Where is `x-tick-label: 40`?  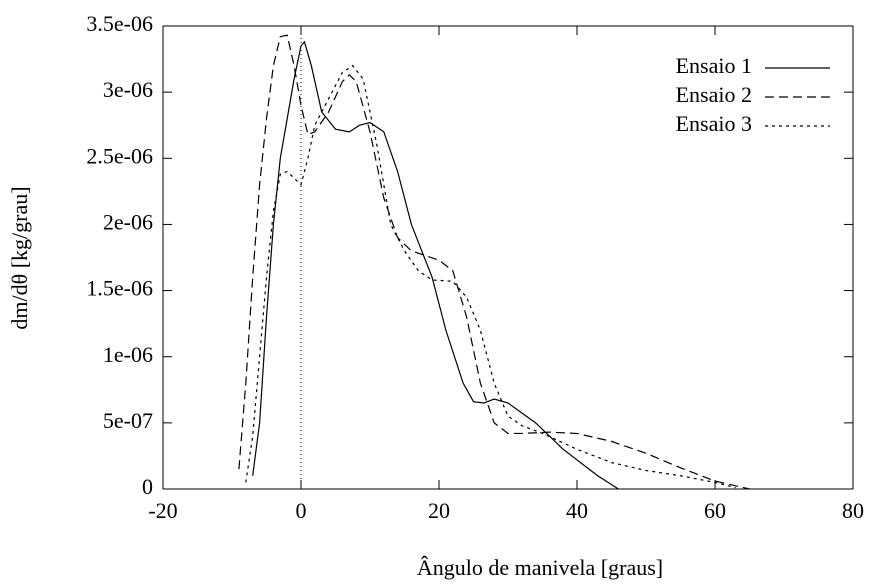
x-tick-label: 40 is located at coordinates (577, 510).